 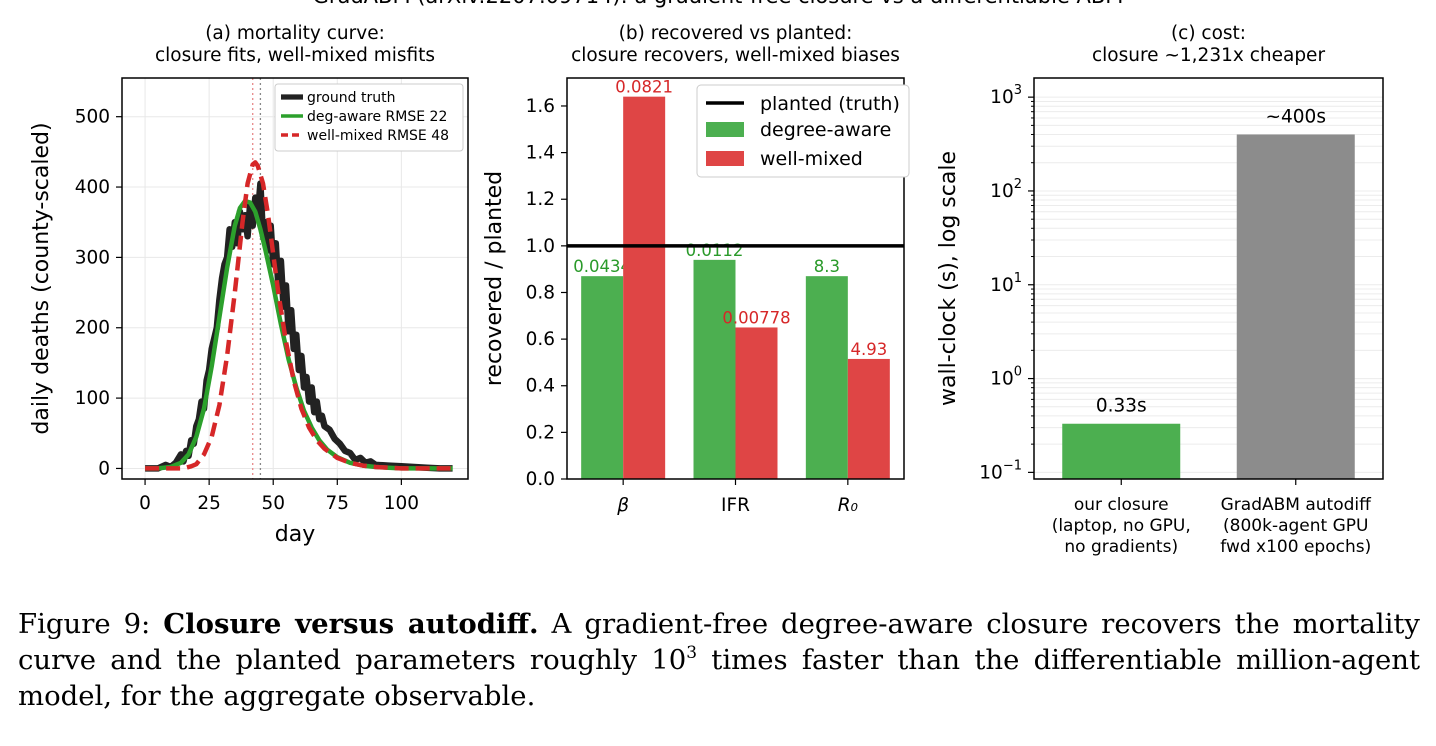 I want to click on panel-a-legend-label: deg-aware RMSE 22, so click(x=377, y=117).